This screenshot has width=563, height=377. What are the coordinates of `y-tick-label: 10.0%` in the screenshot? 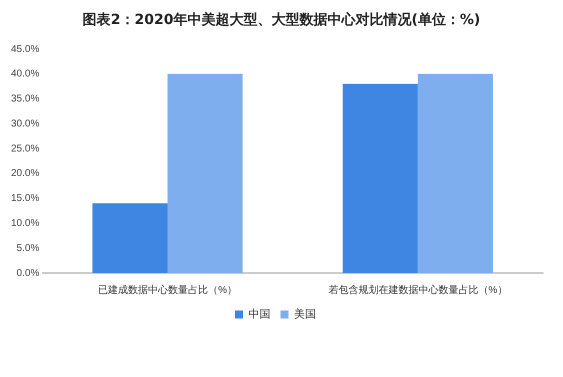 It's located at (25, 223).